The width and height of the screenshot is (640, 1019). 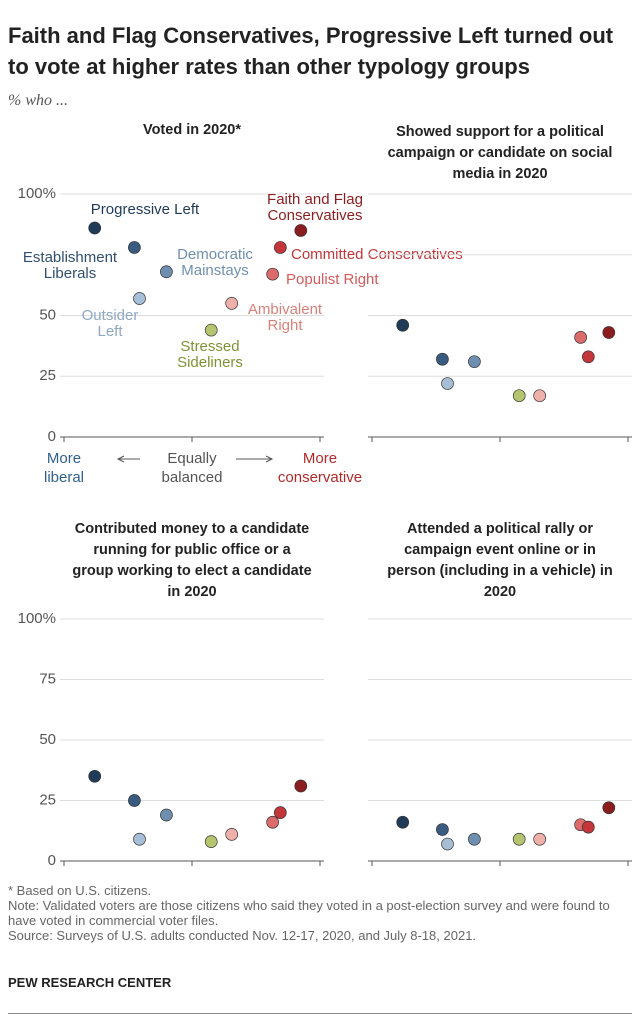 I want to click on rule, so click(x=320, y=1013).